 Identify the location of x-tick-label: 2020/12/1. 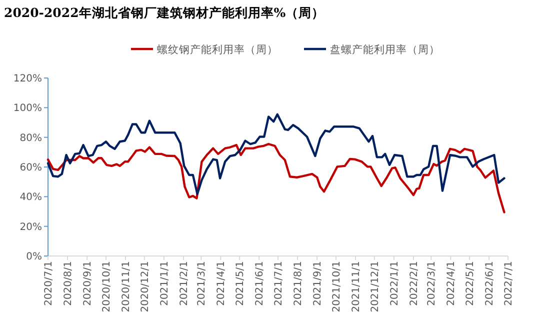
(145, 286).